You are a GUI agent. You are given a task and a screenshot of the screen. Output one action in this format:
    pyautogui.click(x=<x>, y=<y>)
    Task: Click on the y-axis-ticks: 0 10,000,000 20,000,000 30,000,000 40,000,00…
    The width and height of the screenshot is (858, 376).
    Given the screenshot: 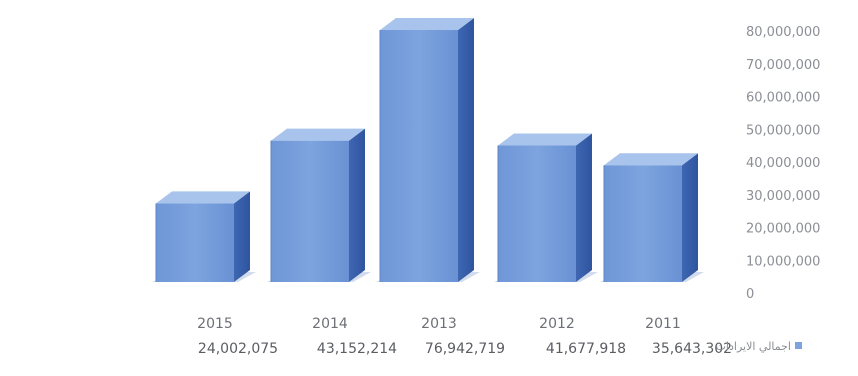 What is the action you would take?
    pyautogui.click(x=783, y=163)
    